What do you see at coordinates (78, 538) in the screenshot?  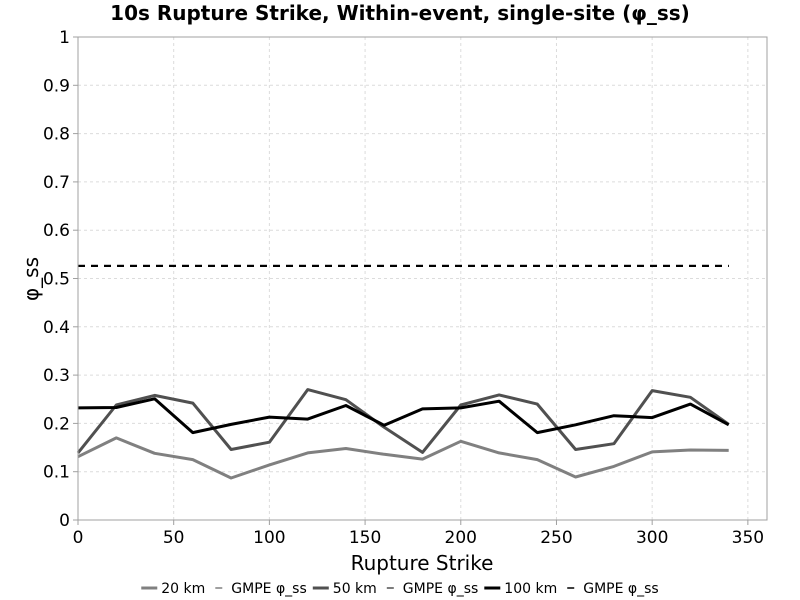 I see `x-tick-label: 0` at bounding box center [78, 538].